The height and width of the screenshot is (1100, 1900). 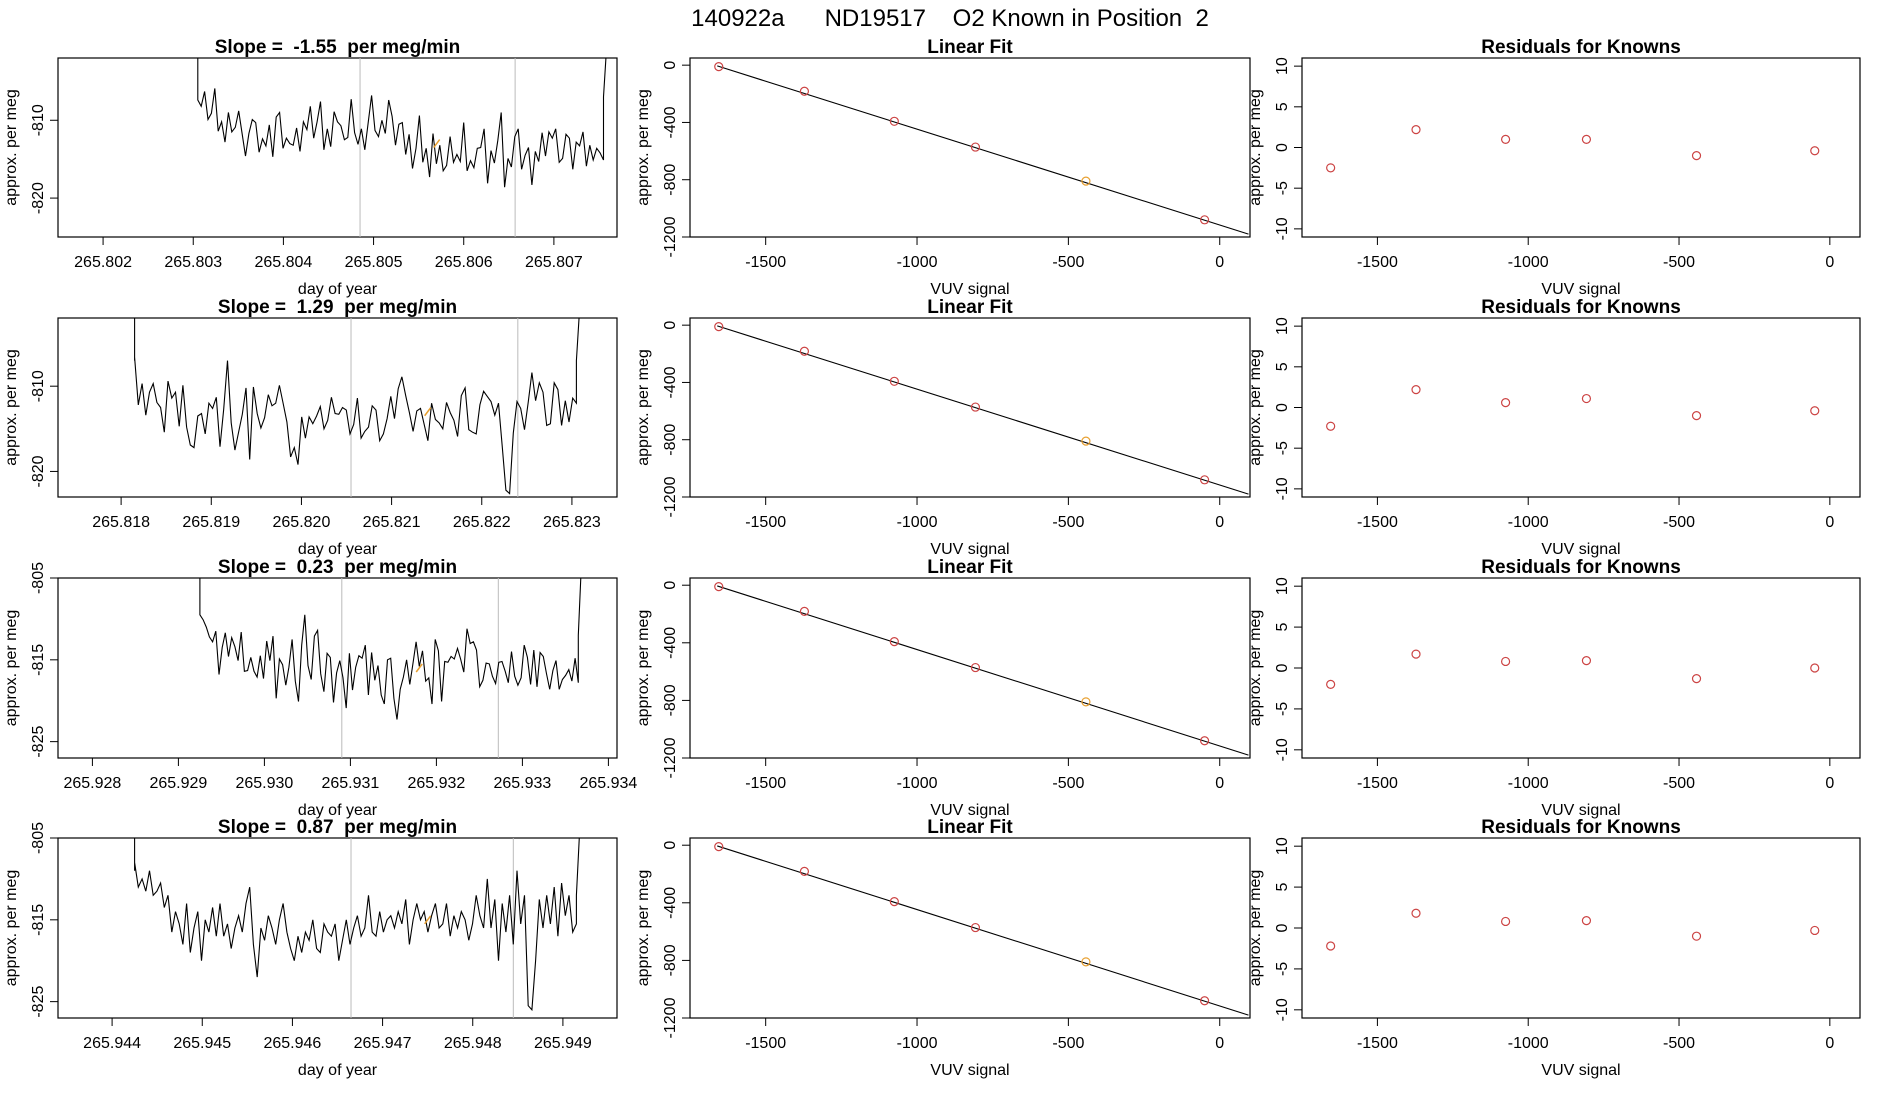 What do you see at coordinates (1573, 149) in the screenshot?
I see `residuals-1-plot-area` at bounding box center [1573, 149].